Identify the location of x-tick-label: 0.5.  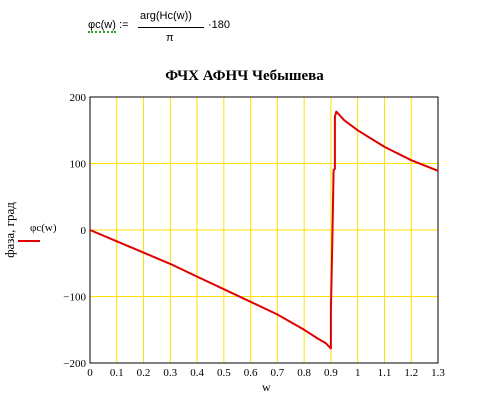
(224, 373).